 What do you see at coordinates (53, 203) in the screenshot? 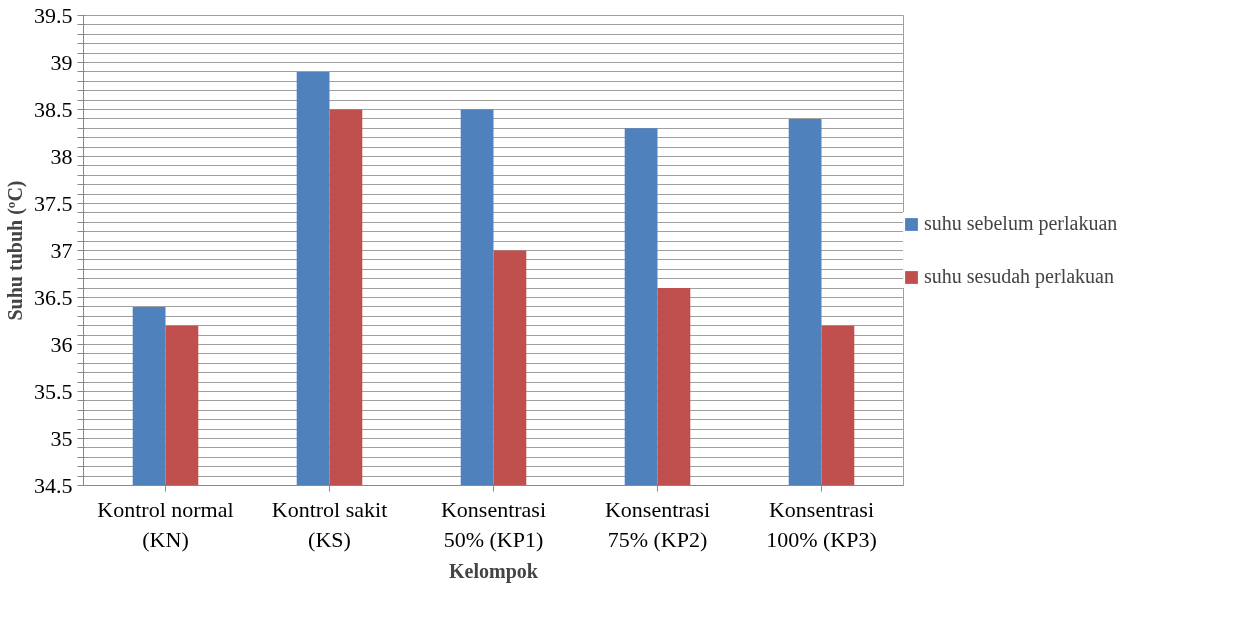
I see `y-tick-label: 37.5` at bounding box center [53, 203].